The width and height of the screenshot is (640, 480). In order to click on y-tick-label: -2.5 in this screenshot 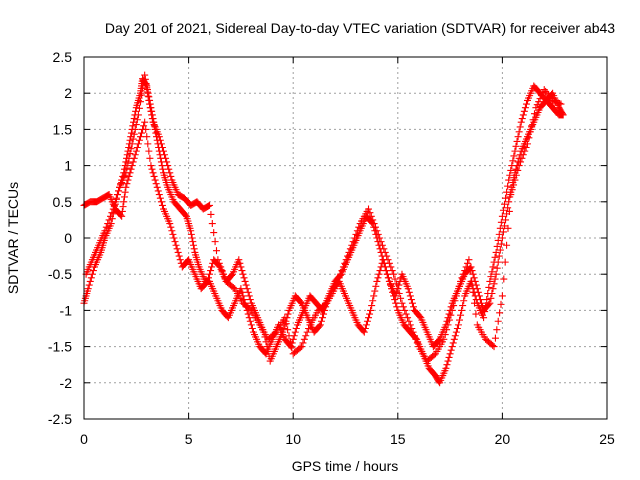, I will do `click(60, 419)`.